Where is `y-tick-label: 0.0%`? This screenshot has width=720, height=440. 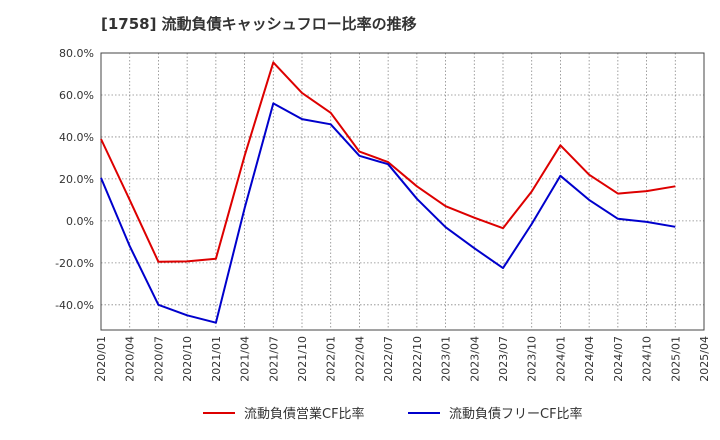
y-tick-label: 0.0% is located at coordinates (80, 221).